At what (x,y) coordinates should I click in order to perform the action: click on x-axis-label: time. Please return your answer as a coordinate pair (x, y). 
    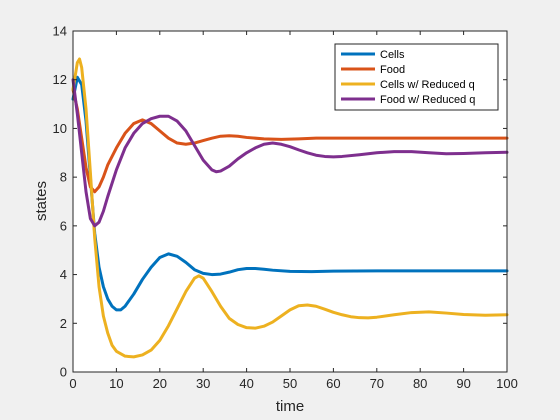
    Looking at the image, I should click on (290, 406).